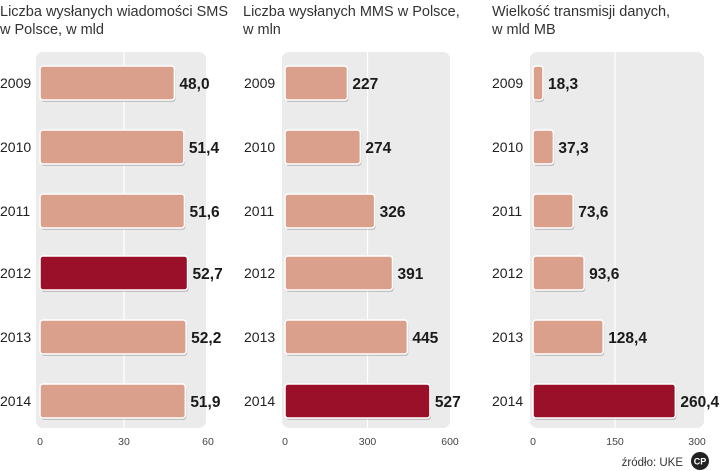 Image resolution: width=720 pixels, height=471 pixels. Describe the element at coordinates (393, 212) in the screenshot. I see `value-label: 326` at that location.